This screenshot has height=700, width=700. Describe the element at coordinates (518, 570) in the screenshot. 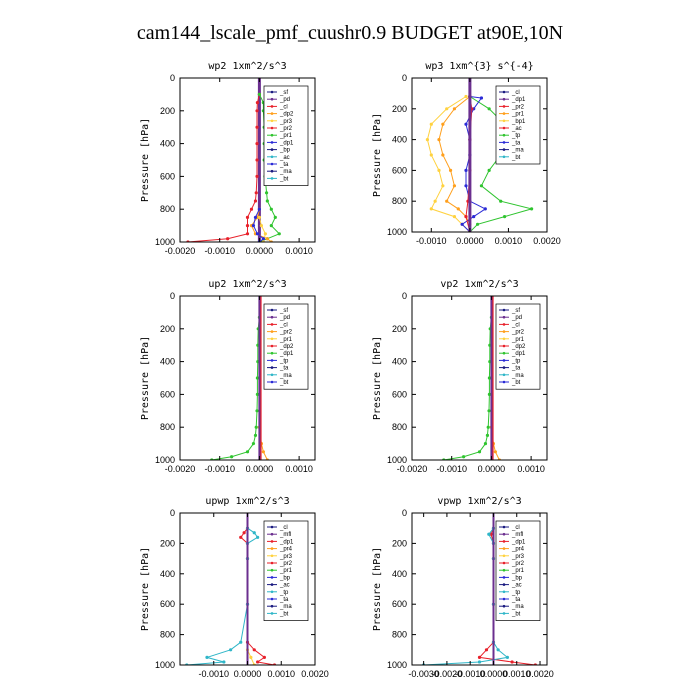

I see `legend-box` at that location.